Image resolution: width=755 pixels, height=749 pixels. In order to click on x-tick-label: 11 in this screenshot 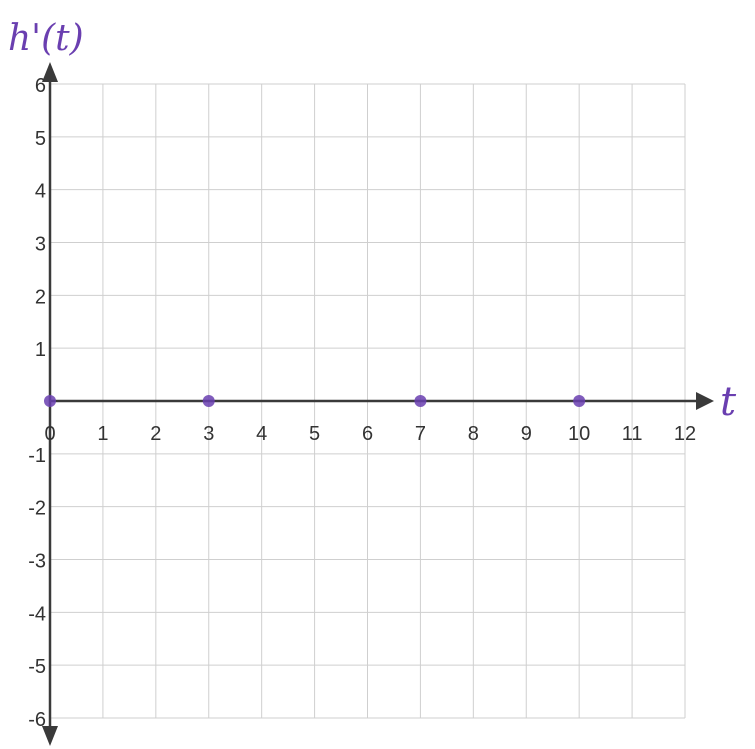, I will do `click(632, 434)`.